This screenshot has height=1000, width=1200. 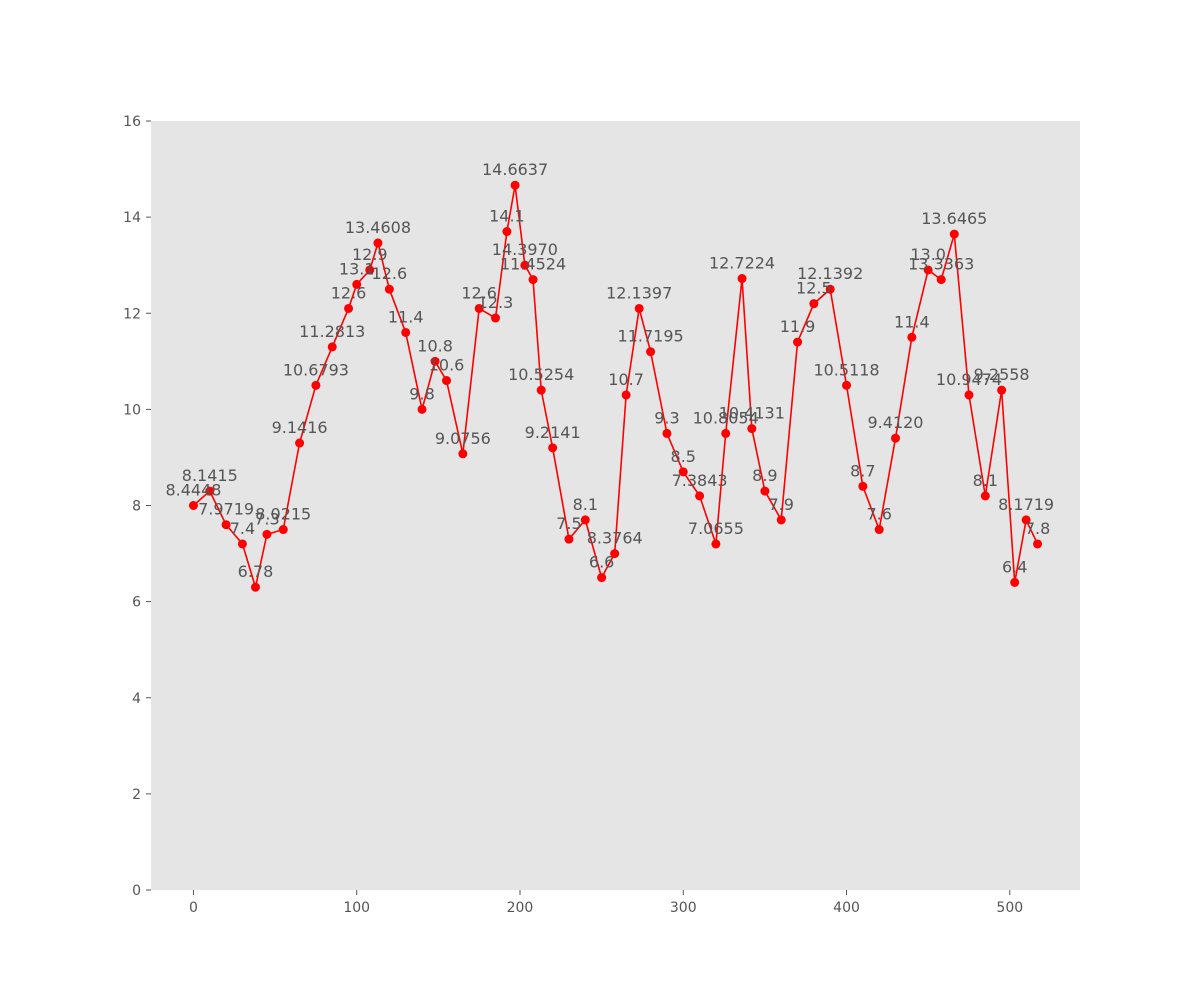 What do you see at coordinates (300, 427) in the screenshot?
I see `data-label: 9.1416` at bounding box center [300, 427].